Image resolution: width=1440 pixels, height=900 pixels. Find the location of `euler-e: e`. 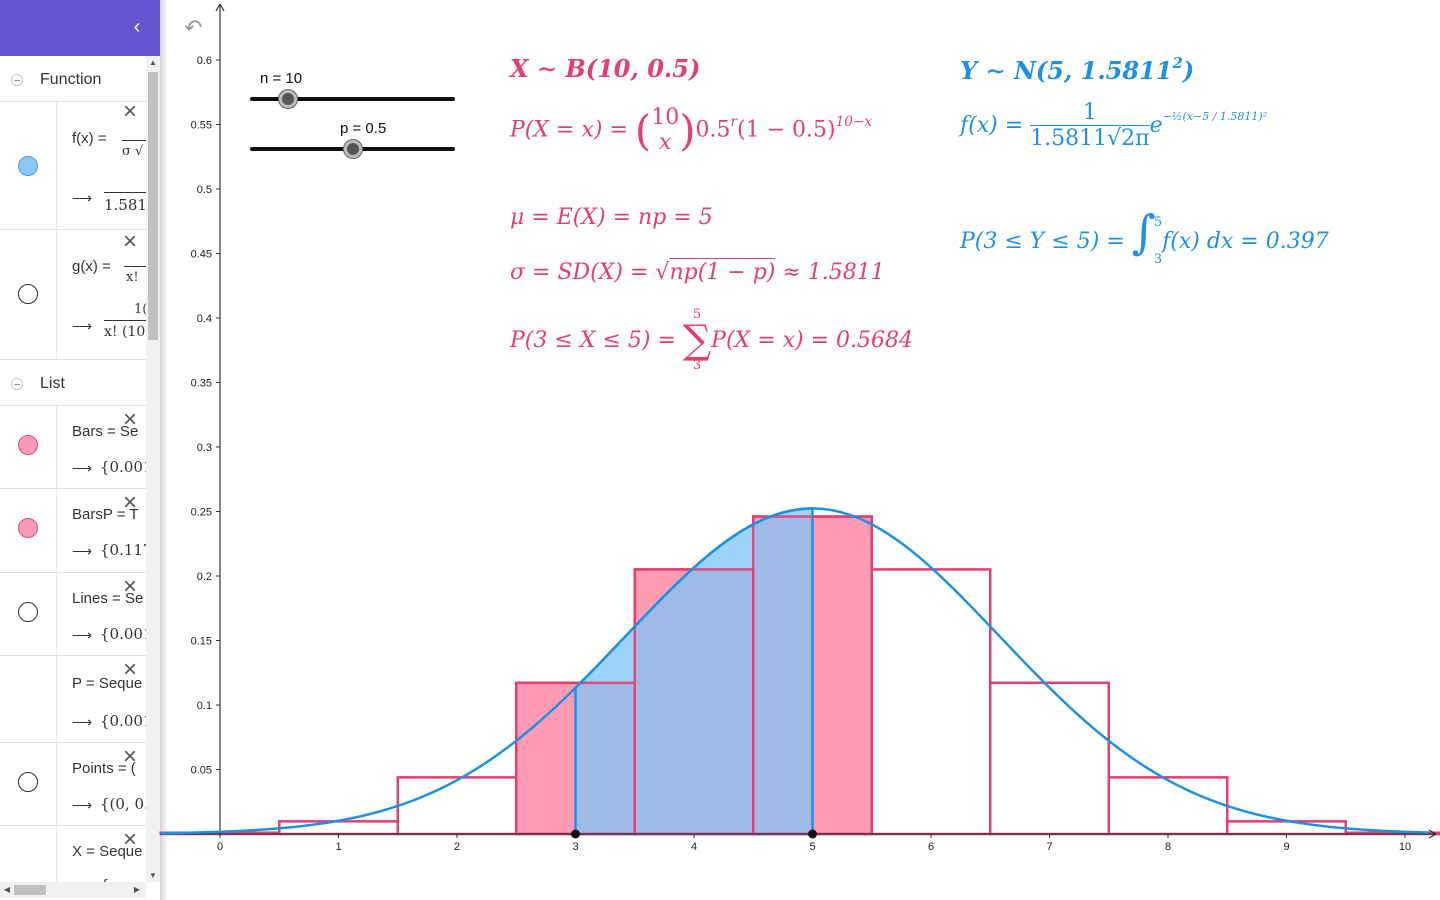

euler-e: e is located at coordinates (1156, 125).